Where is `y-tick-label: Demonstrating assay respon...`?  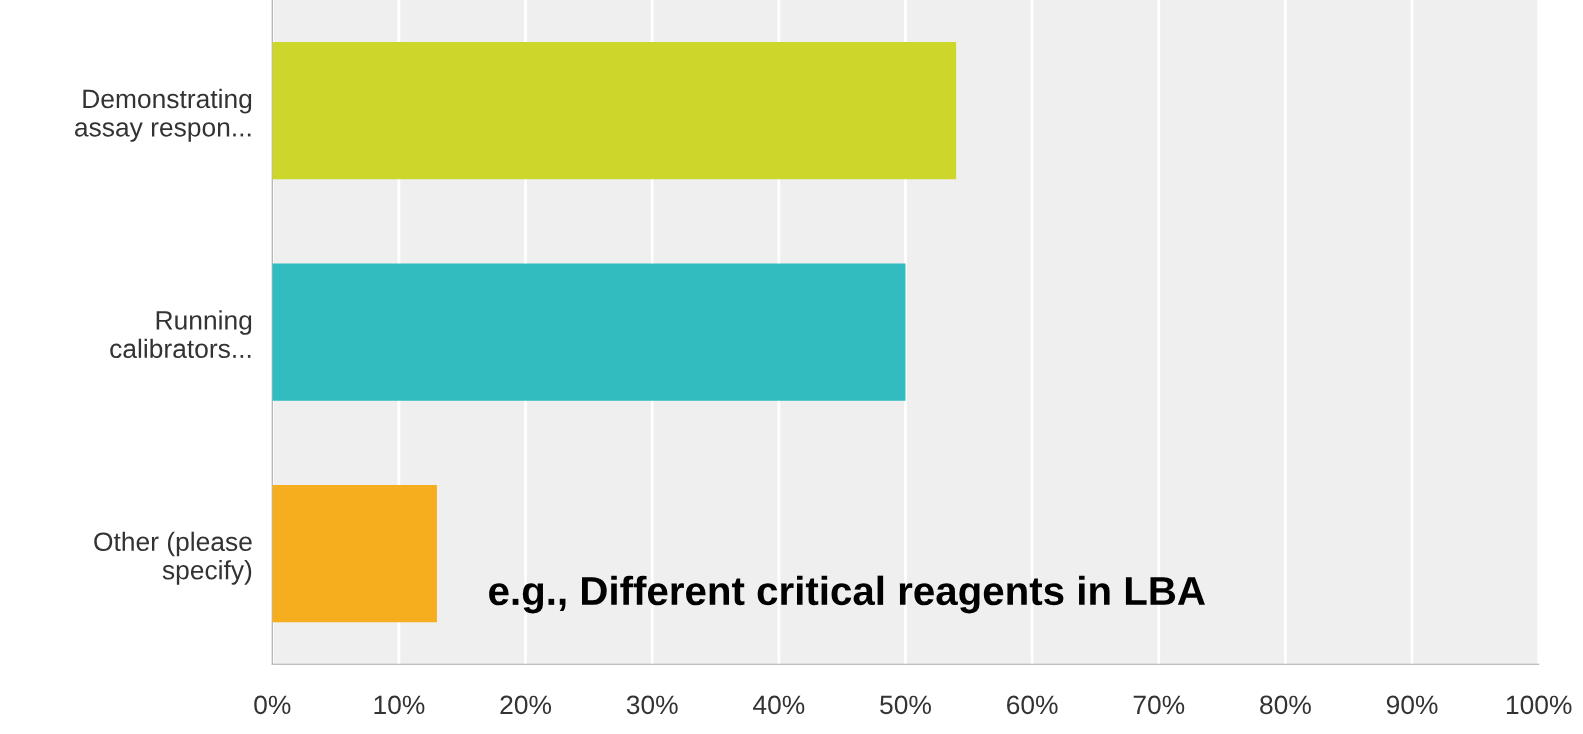 y-tick-label: Demonstrating assay respon... is located at coordinates (163, 115).